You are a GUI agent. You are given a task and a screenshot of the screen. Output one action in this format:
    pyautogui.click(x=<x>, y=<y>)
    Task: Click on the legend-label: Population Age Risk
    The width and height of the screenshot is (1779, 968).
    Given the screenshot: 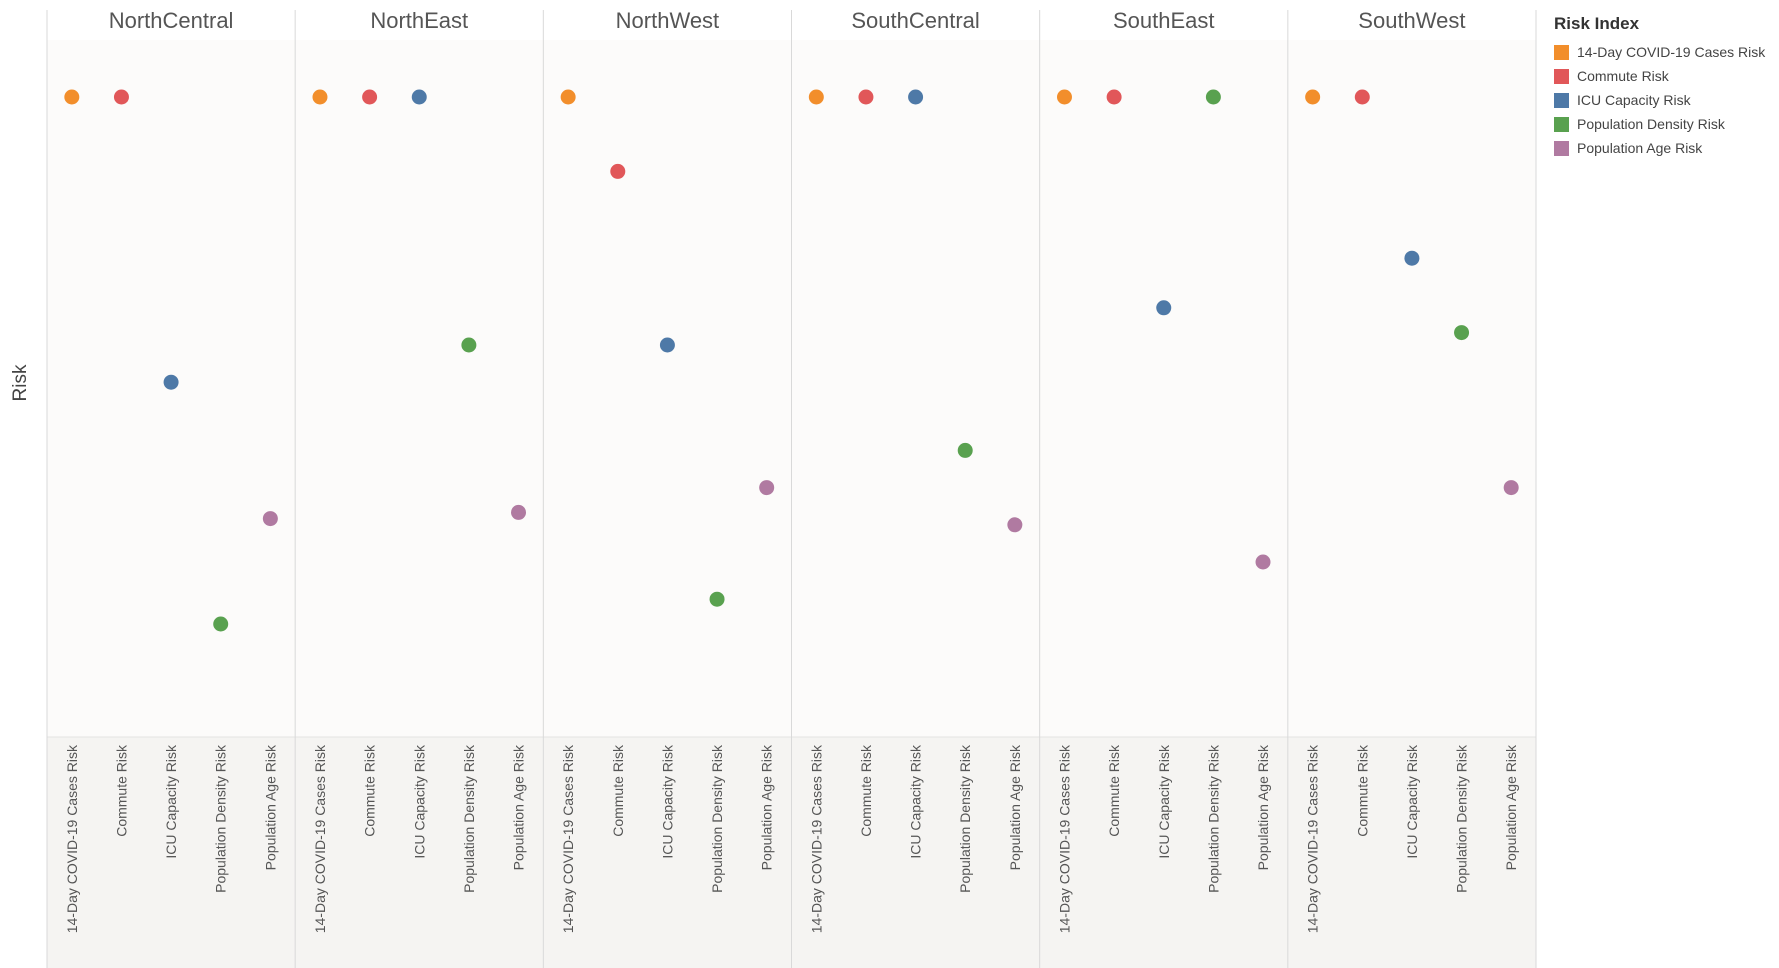 What is the action you would take?
    pyautogui.click(x=1640, y=148)
    